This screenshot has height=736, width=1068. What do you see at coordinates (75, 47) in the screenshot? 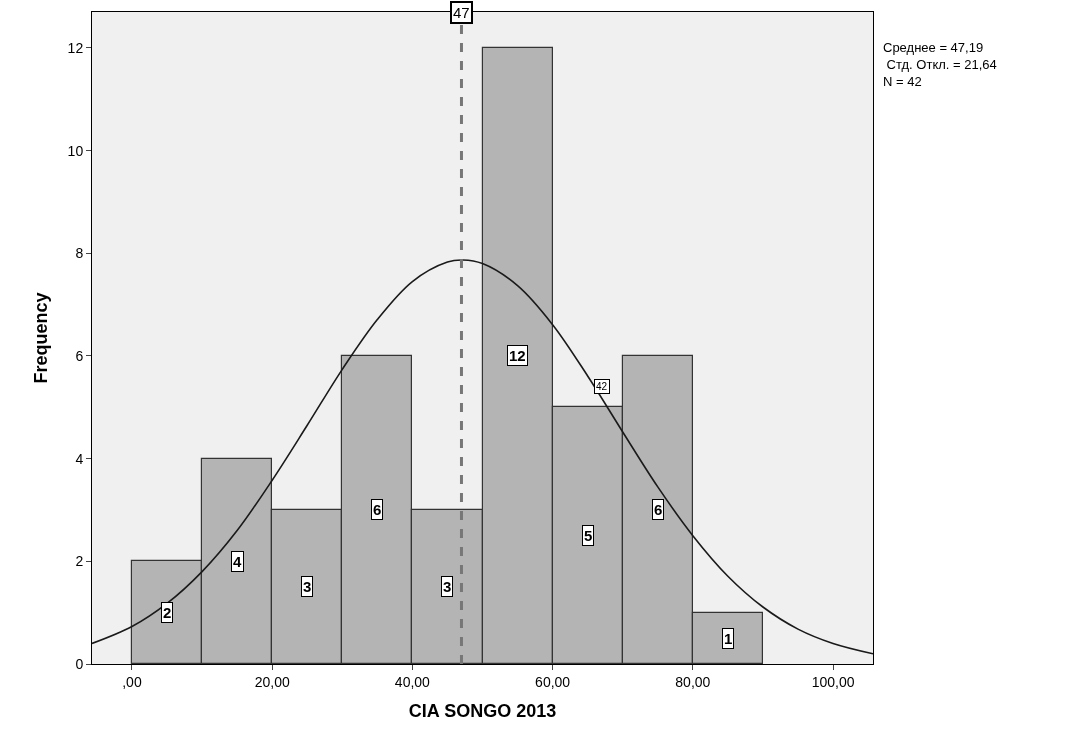
I see `y-tick-label: 12` at bounding box center [75, 47].